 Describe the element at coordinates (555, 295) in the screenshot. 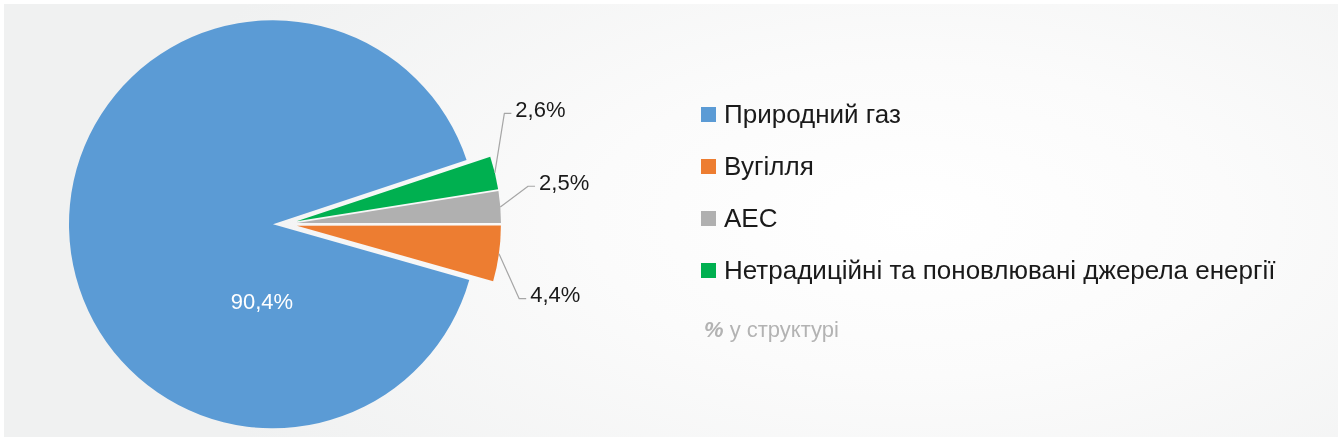

I see `data-label: 4,4%` at that location.